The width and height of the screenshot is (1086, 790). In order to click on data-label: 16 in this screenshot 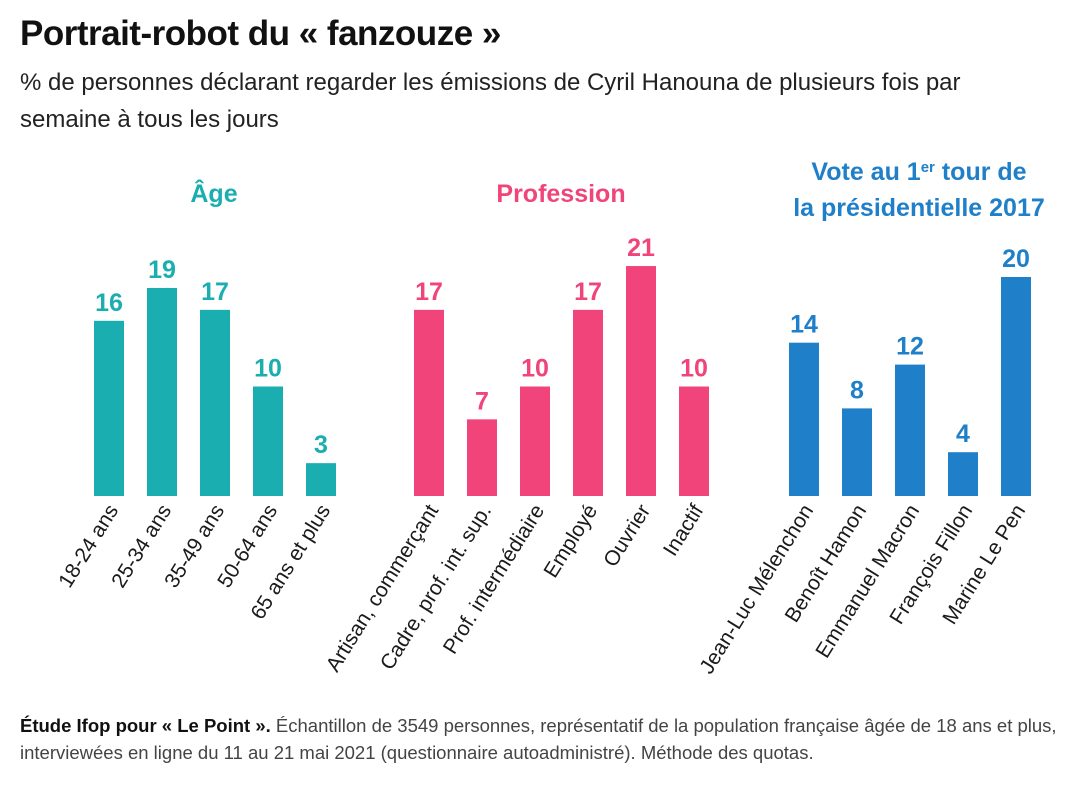, I will do `click(109, 303)`.